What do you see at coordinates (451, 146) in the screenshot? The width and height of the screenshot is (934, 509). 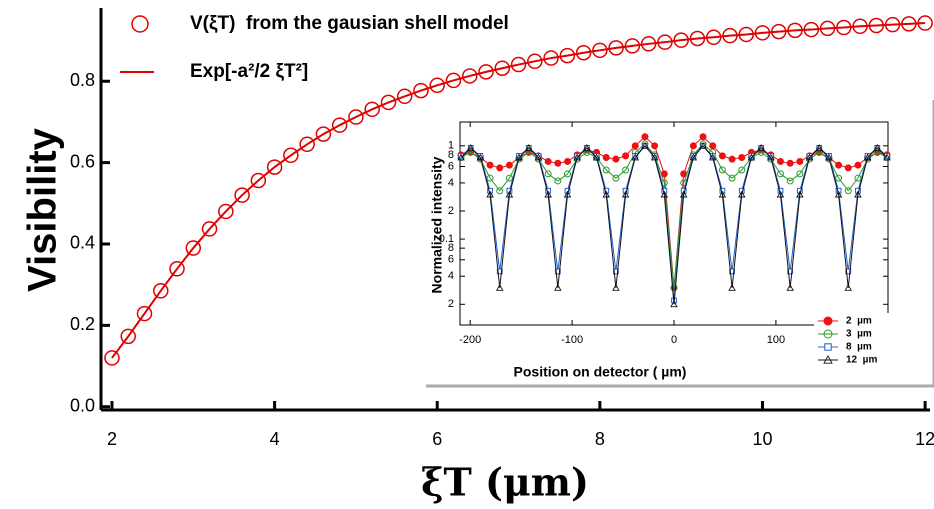 I see `y-tick-label: 1` at bounding box center [451, 146].